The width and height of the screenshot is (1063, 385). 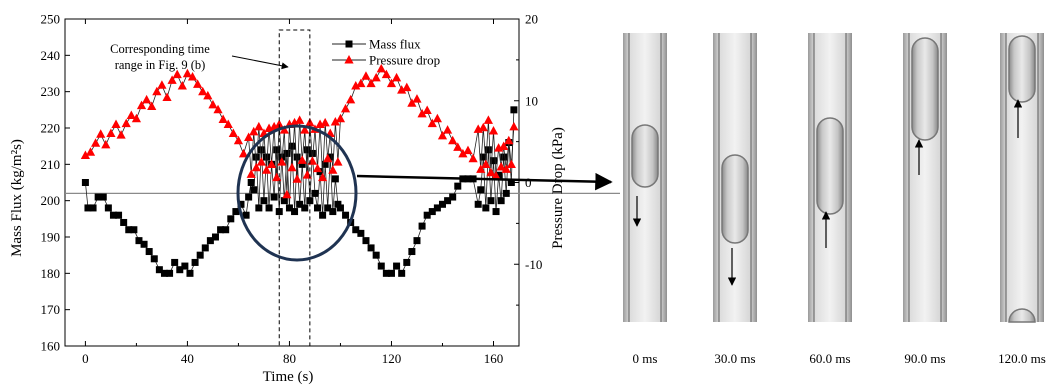 I want to click on y-tick-label: 240, so click(x=51, y=55).